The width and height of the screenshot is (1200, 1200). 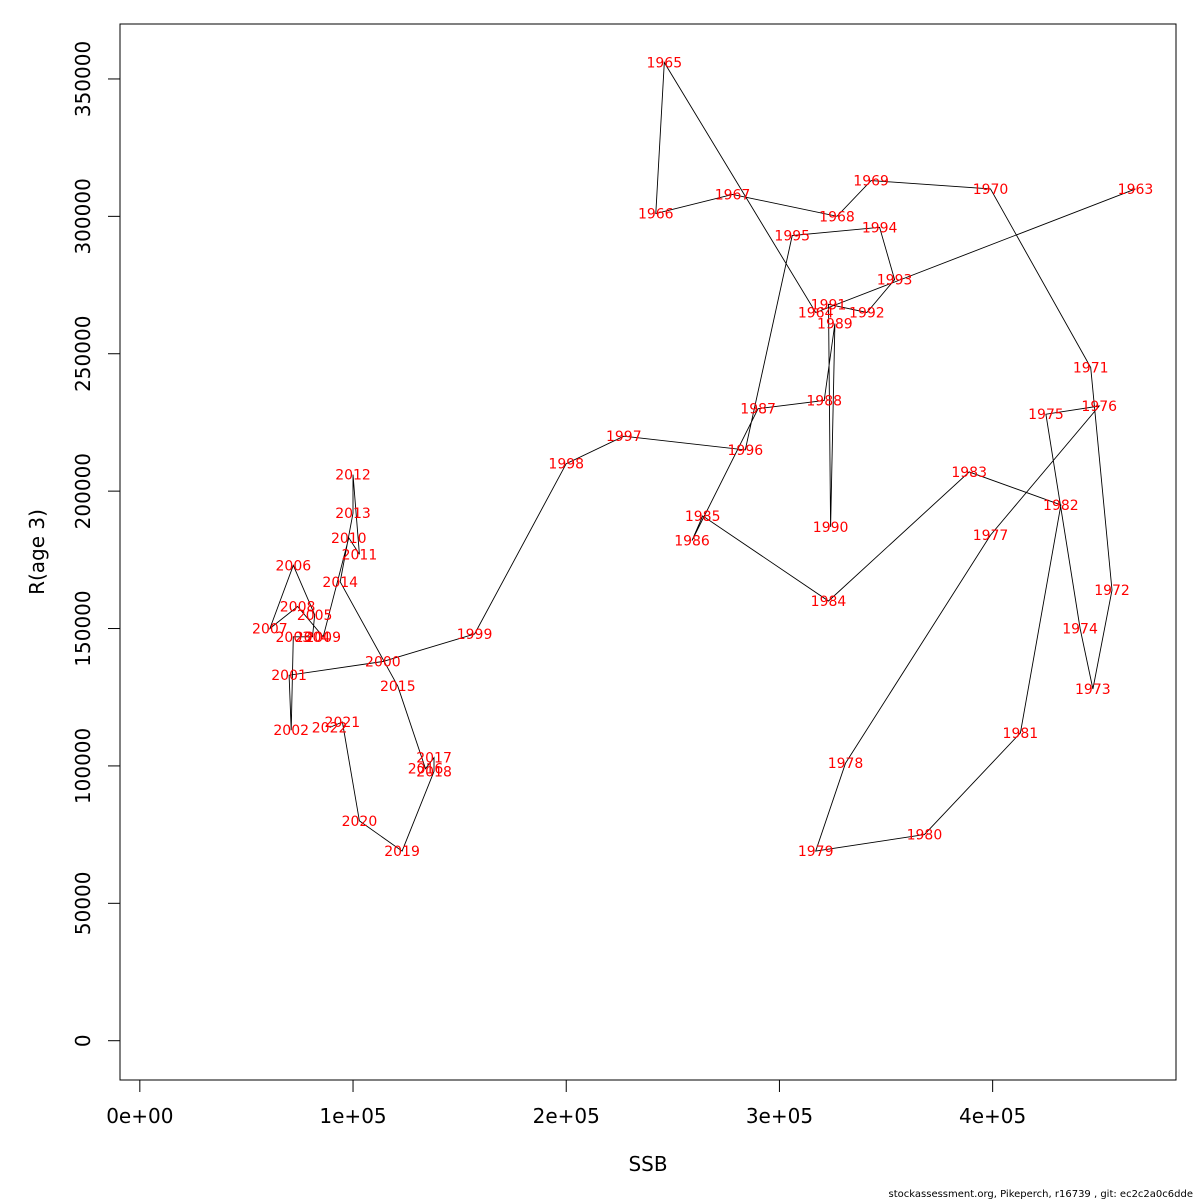 I want to click on point-label-2020: 2020, so click(x=360, y=822).